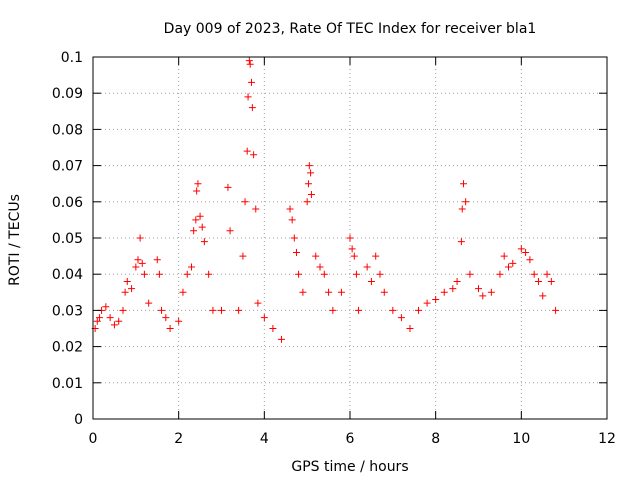 This screenshot has height=480, width=640. I want to click on x-axis-label: GPS time / hours, so click(349, 467).